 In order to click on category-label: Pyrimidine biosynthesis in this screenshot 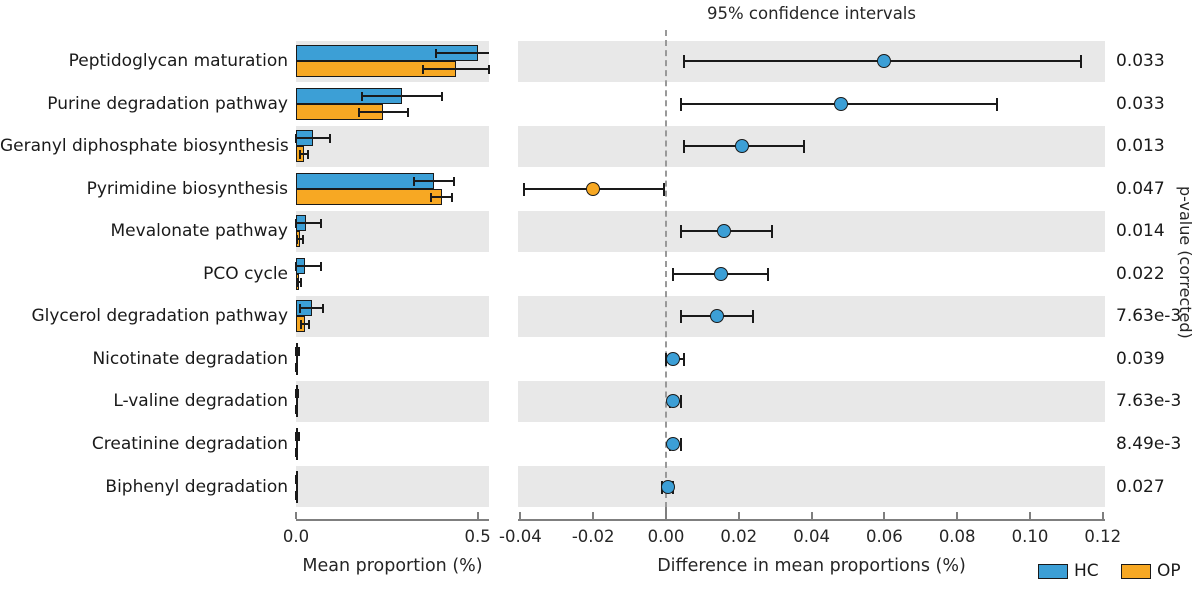, I will do `click(187, 188)`.